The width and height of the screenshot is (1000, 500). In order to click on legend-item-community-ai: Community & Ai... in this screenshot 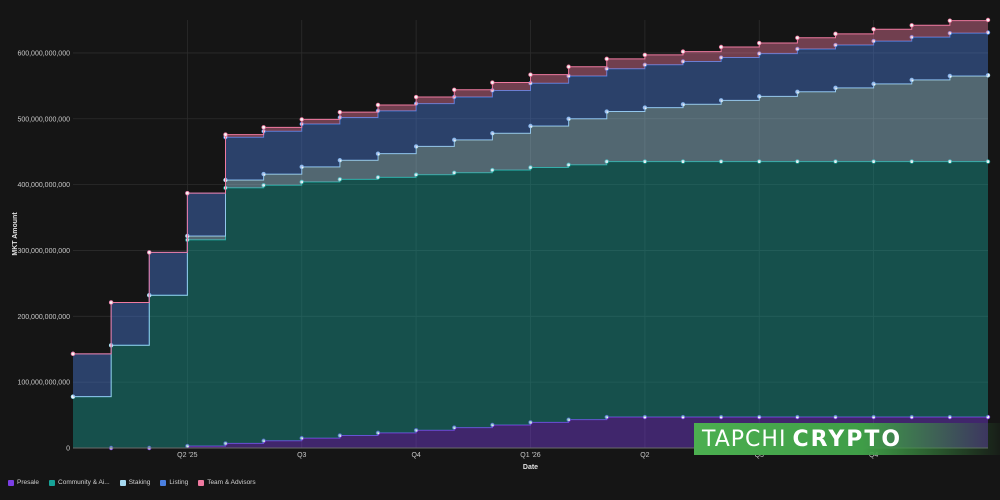, I will do `click(79, 482)`.